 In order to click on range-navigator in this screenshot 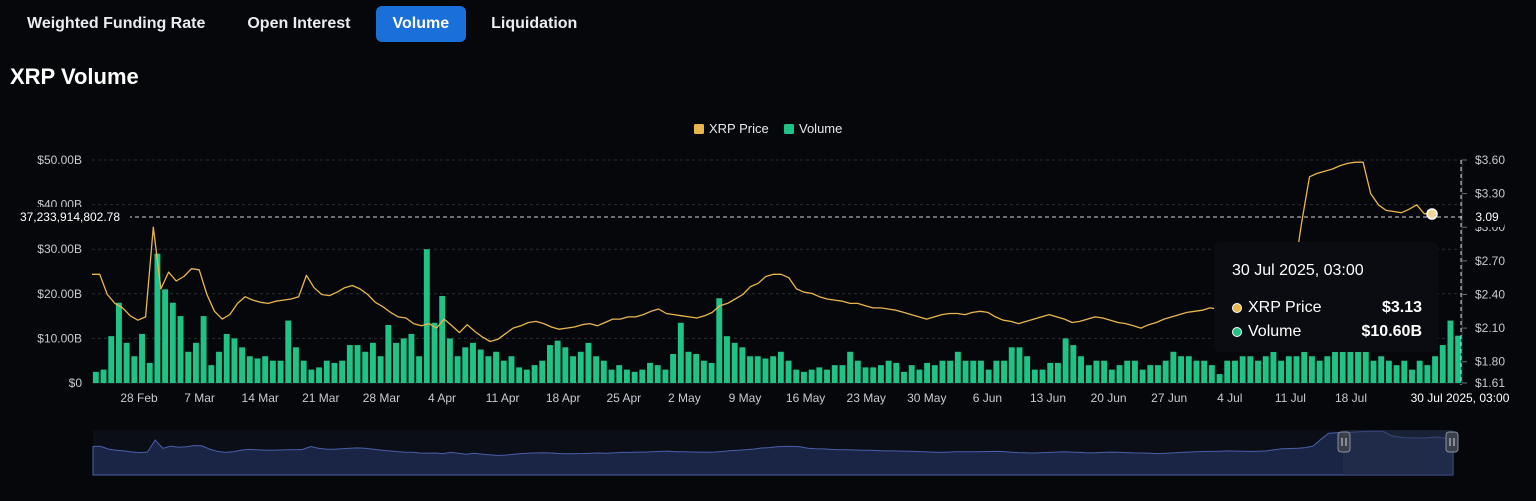, I will do `click(775, 453)`.